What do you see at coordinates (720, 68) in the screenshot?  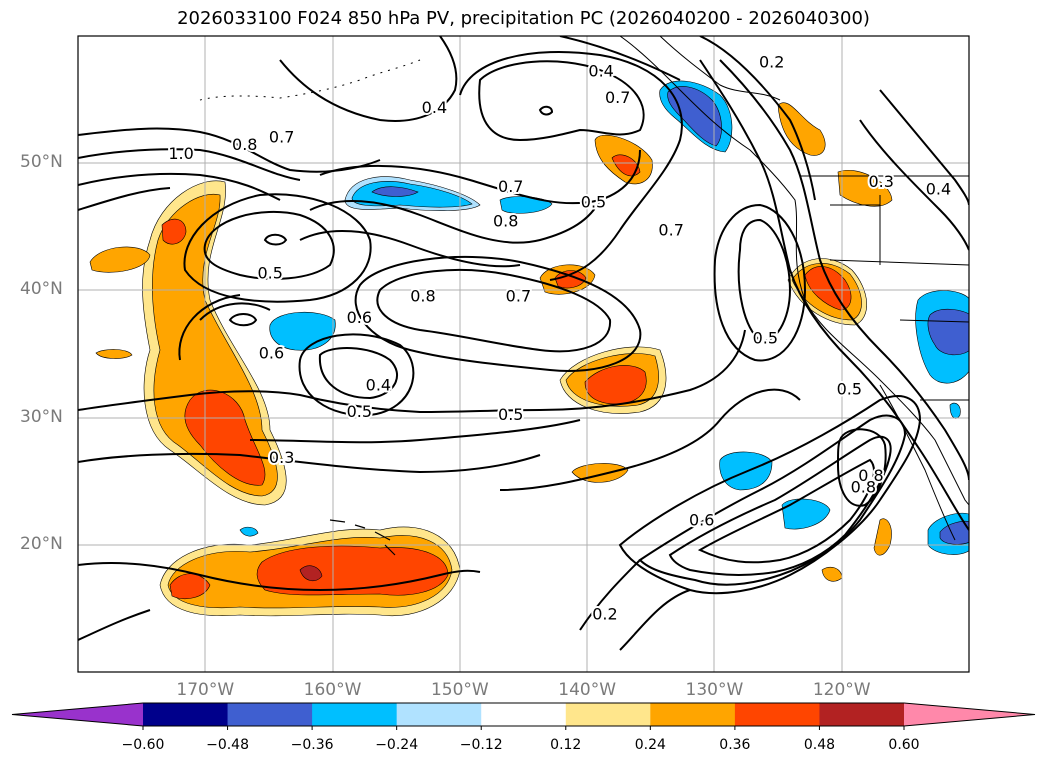 I see `coastline-alaska` at bounding box center [720, 68].